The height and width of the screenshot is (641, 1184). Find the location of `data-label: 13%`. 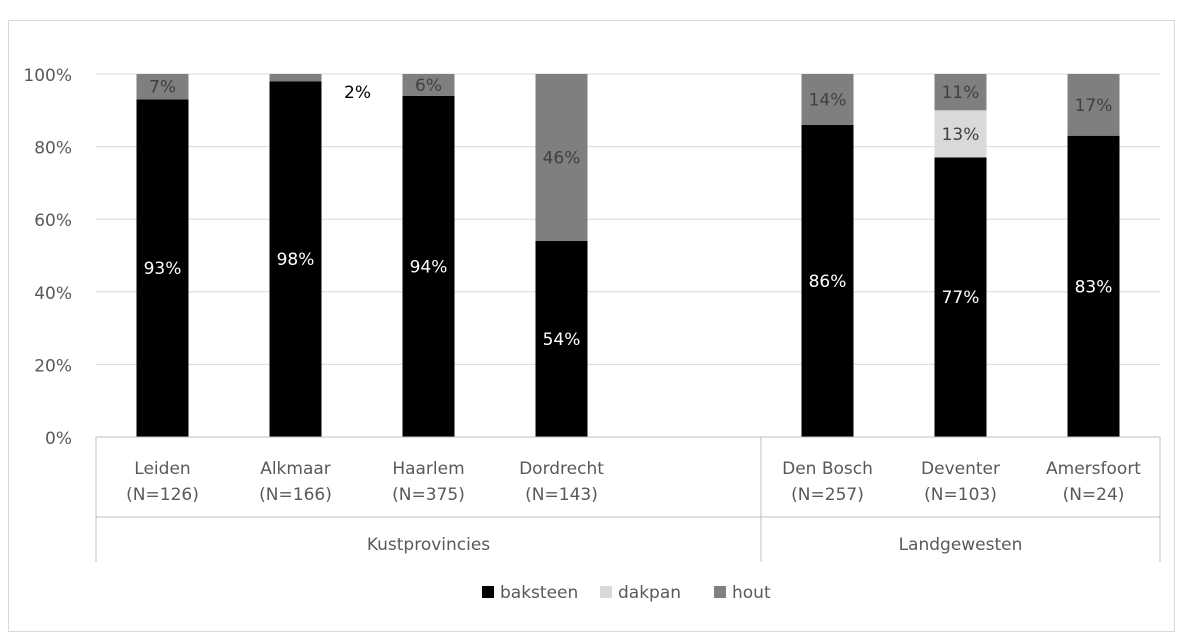

data-label: 13% is located at coordinates (961, 135).